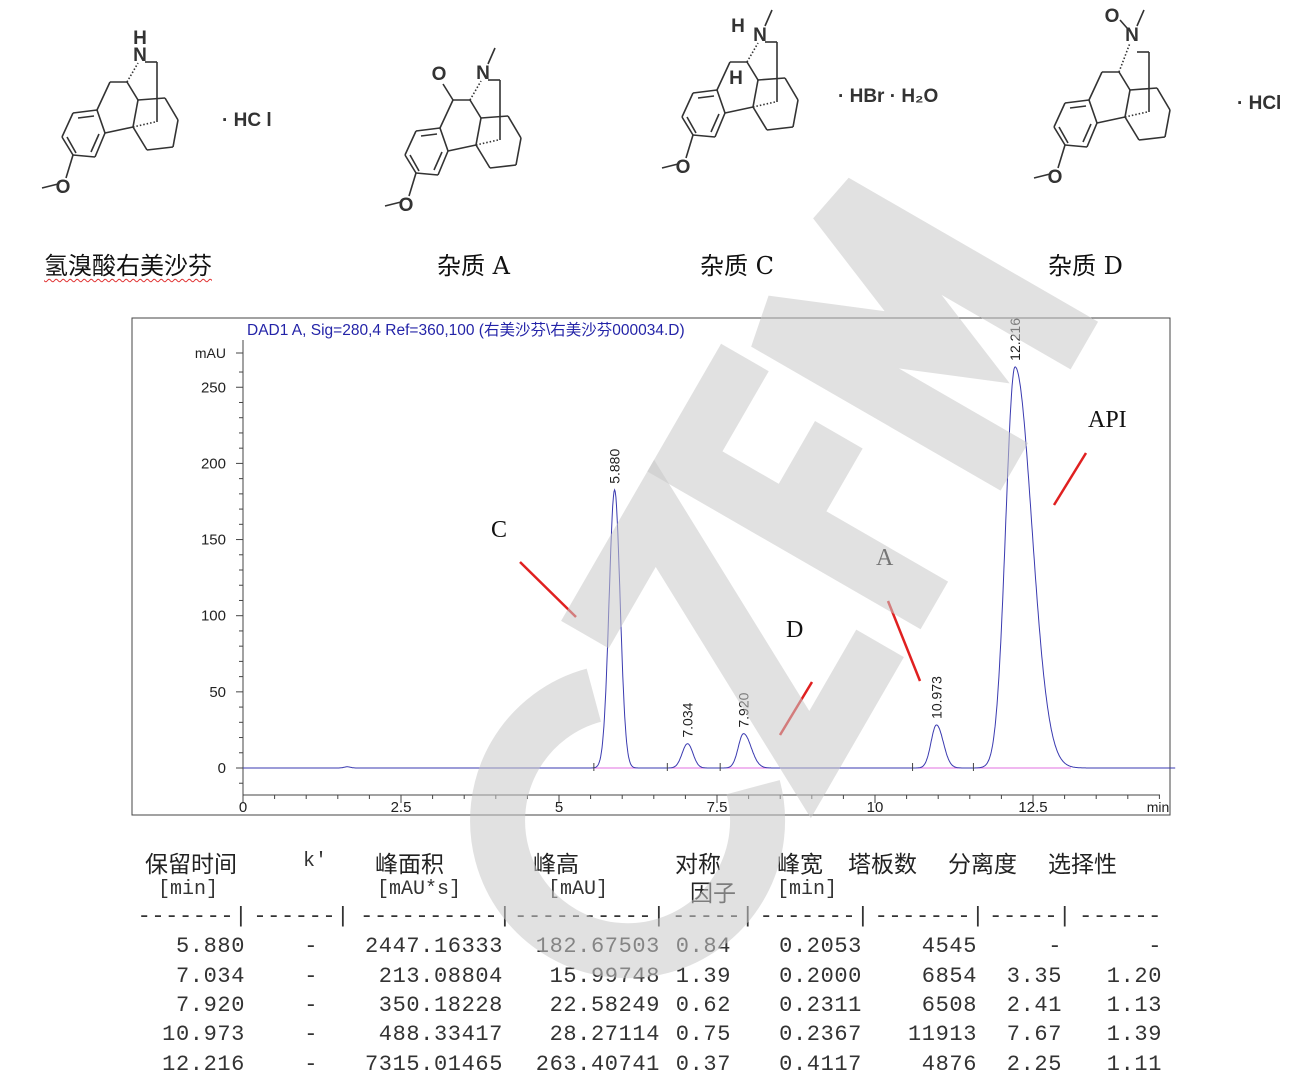 Image resolution: width=1304 pixels, height=1089 pixels. What do you see at coordinates (1259, 103) in the screenshot?
I see `structure-4-salt: · HCl` at bounding box center [1259, 103].